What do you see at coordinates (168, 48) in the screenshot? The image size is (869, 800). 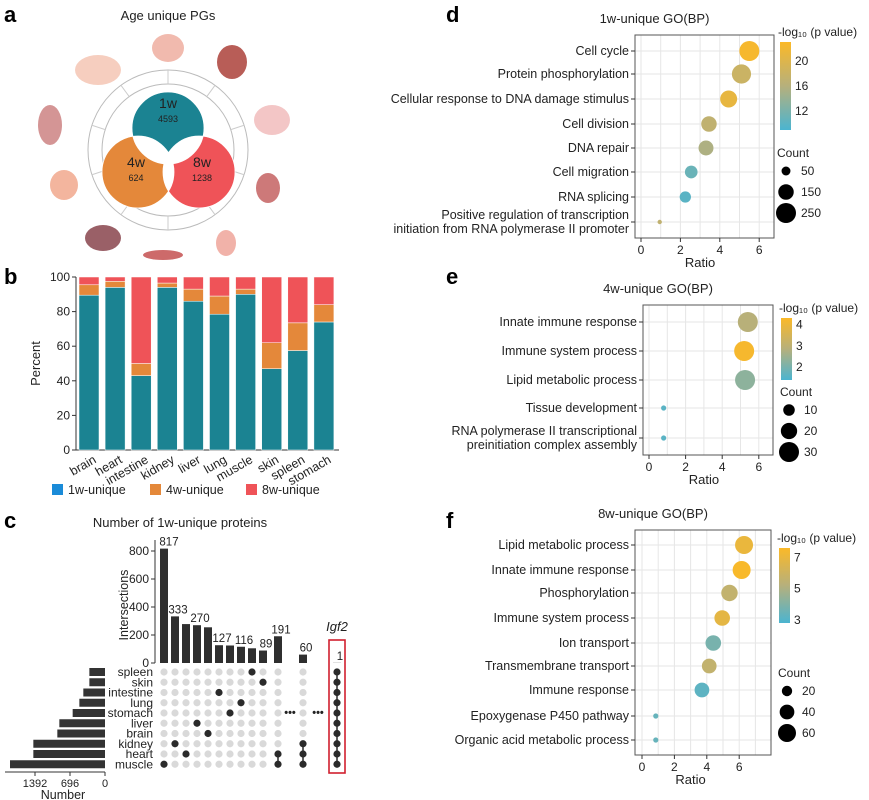 I see `brain-icon` at bounding box center [168, 48].